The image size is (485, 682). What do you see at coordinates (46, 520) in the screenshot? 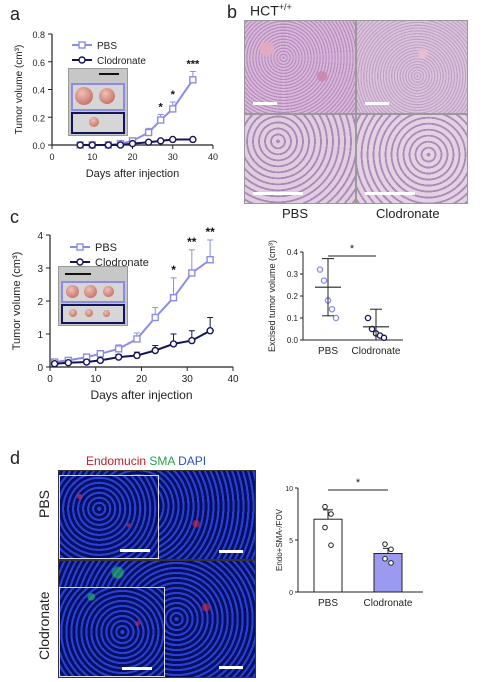
I see `row-label-pbs-wrap: PBS` at bounding box center [46, 520].